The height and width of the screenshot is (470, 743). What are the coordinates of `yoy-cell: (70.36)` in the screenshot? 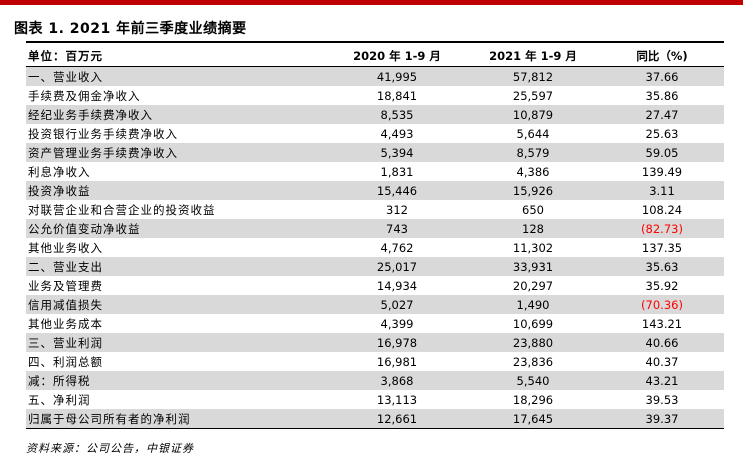 It's located at (662, 304).